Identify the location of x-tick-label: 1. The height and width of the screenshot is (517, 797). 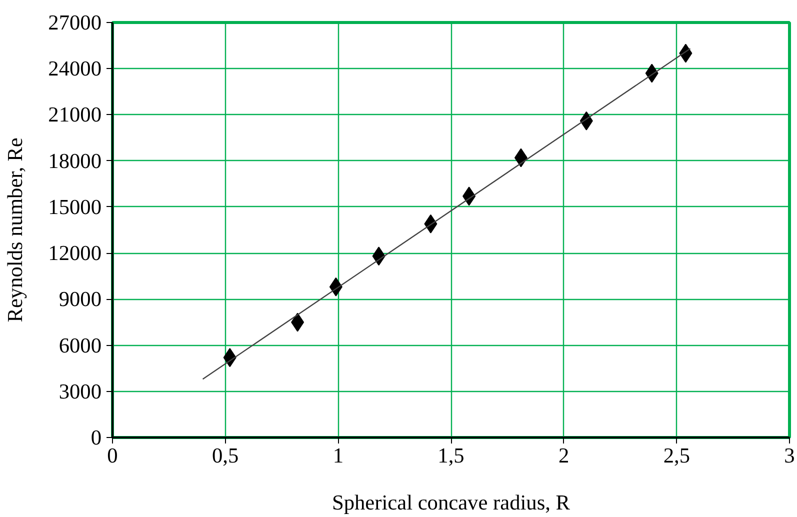
(338, 456).